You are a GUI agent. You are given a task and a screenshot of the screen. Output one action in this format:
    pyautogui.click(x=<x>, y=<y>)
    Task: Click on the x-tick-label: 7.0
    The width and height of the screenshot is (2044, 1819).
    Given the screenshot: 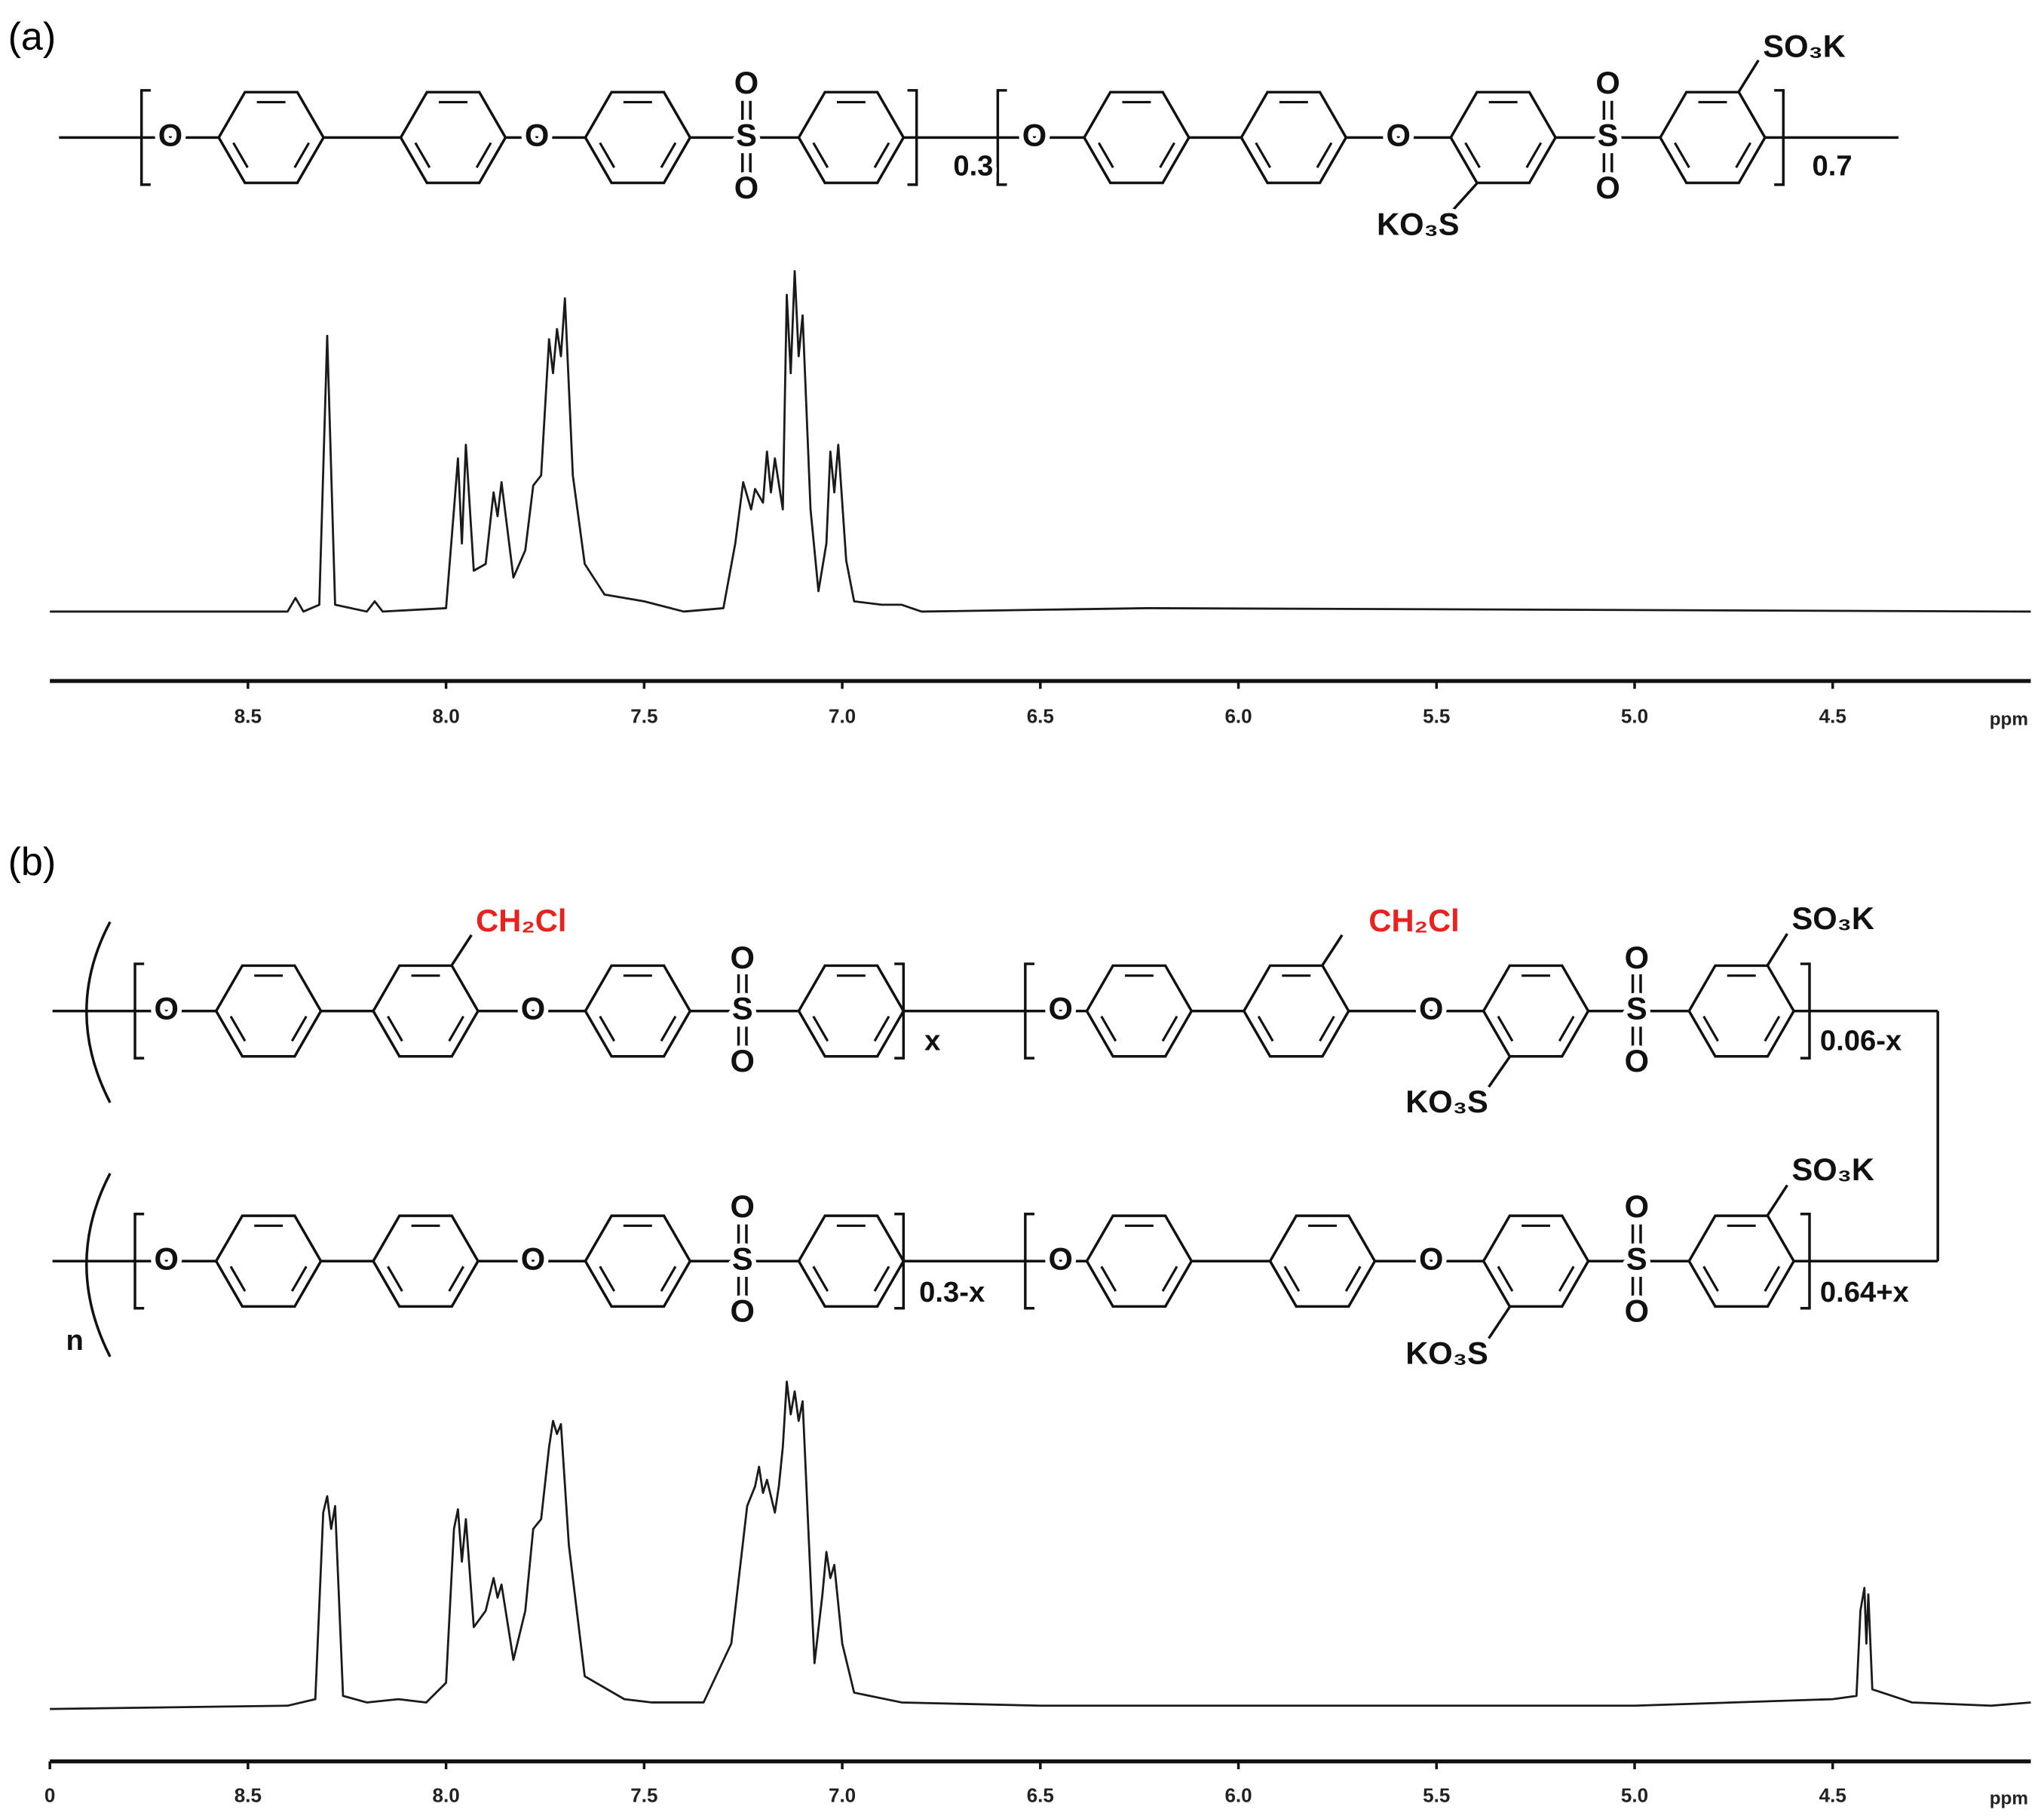 What is the action you would take?
    pyautogui.click(x=842, y=715)
    